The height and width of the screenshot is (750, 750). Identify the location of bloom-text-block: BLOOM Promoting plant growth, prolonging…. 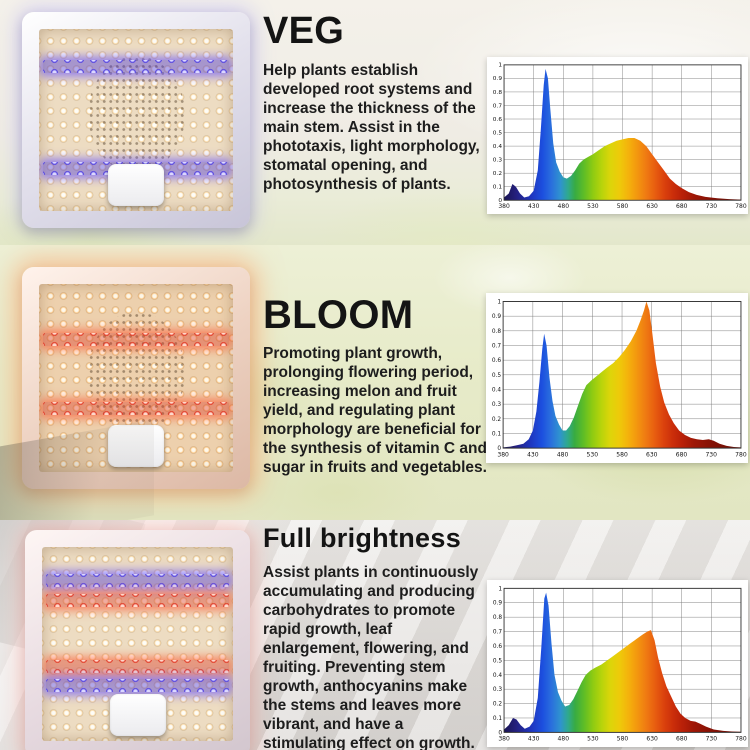
(375, 385).